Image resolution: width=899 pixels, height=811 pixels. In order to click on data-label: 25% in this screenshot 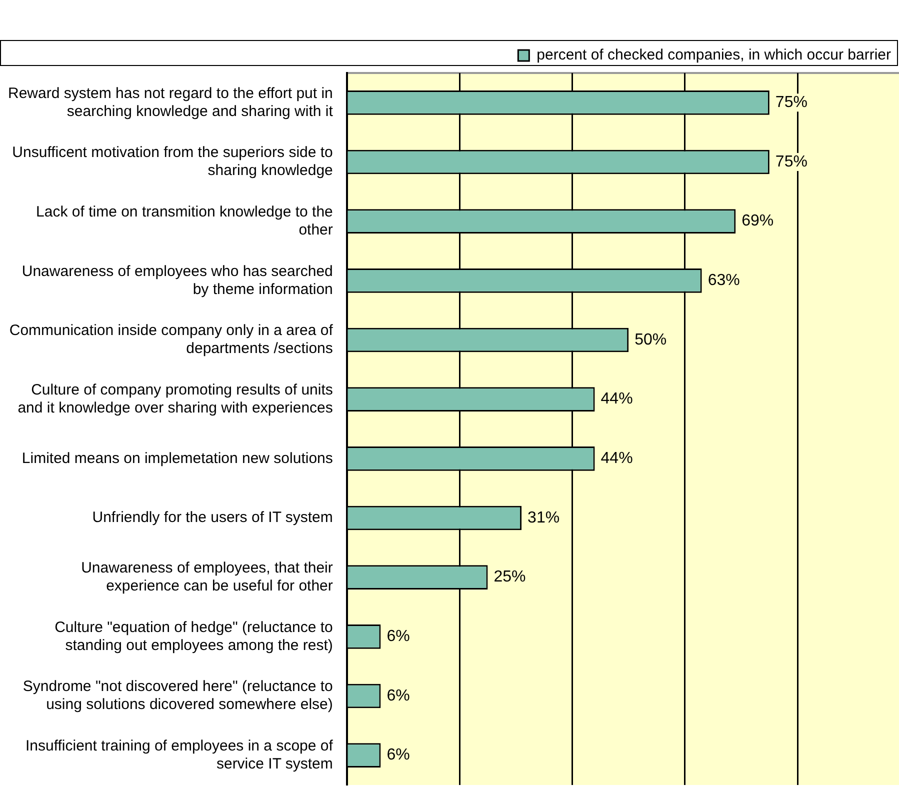, I will do `click(510, 577)`.